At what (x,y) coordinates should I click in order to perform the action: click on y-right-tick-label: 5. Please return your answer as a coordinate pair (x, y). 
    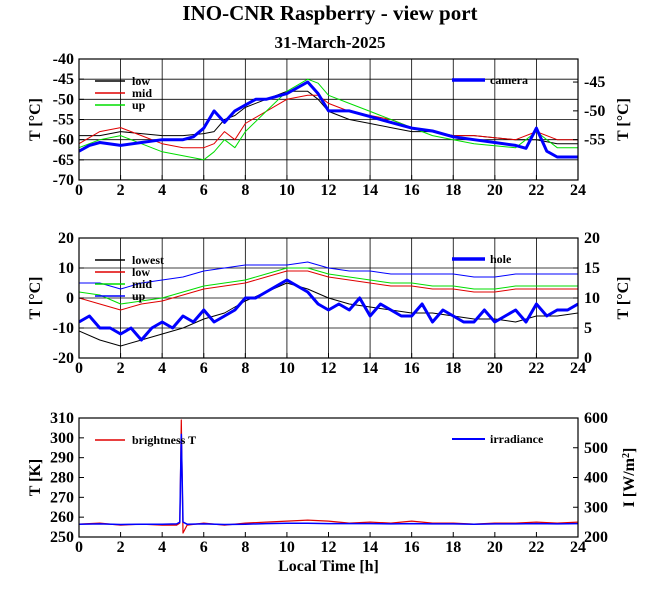
    Looking at the image, I should click on (588, 328).